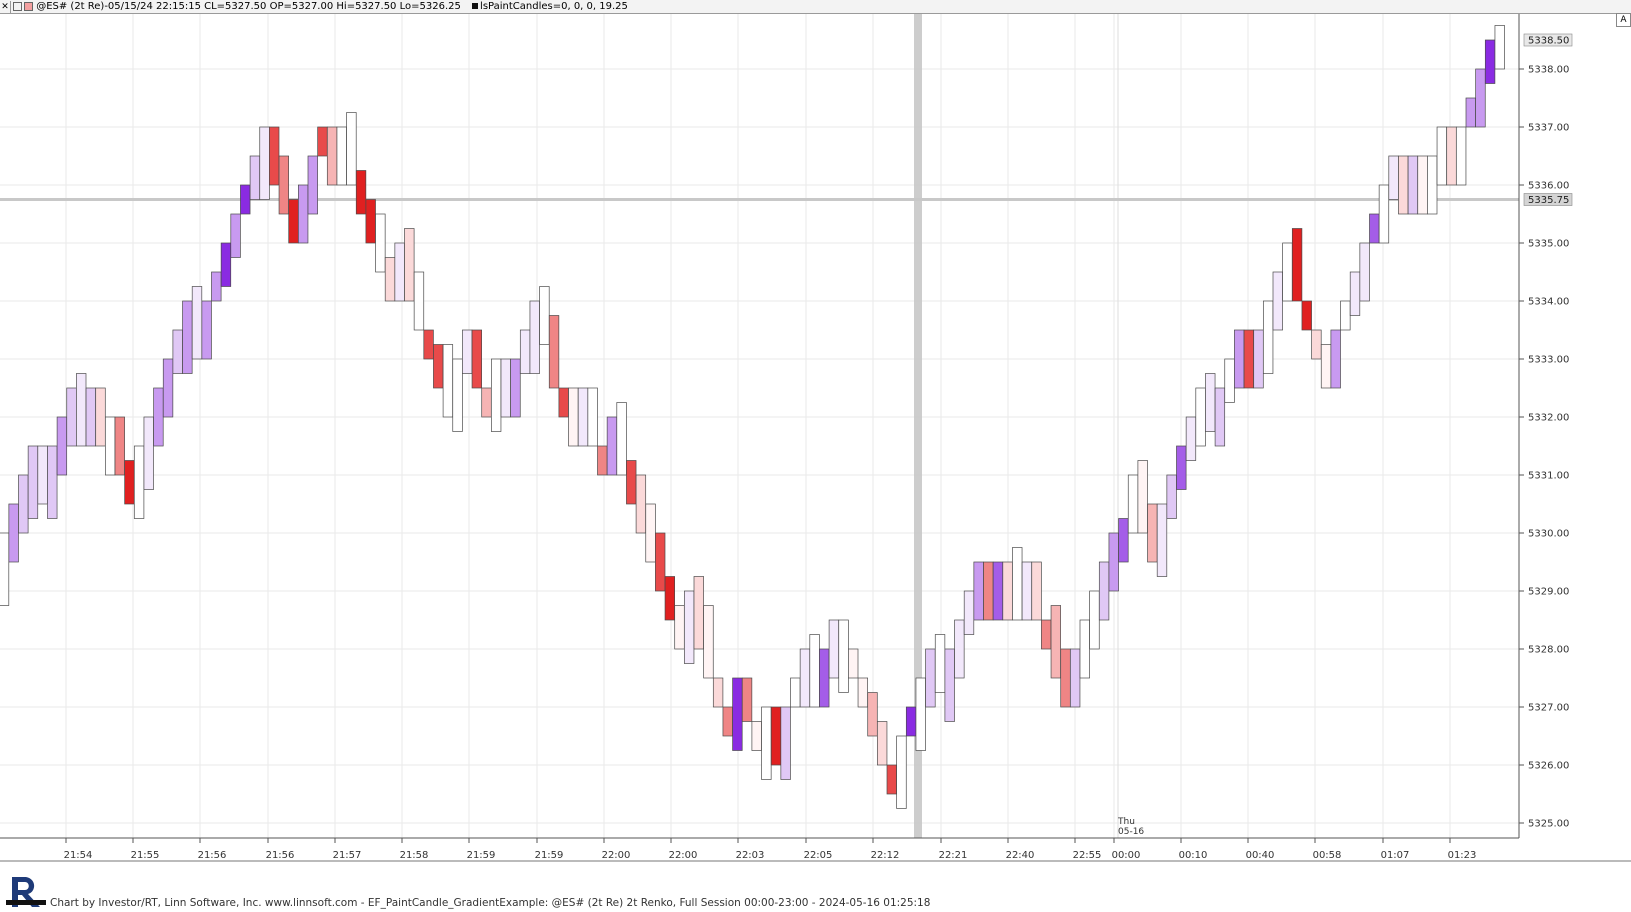  I want to click on indicator-square-icon, so click(475, 6).